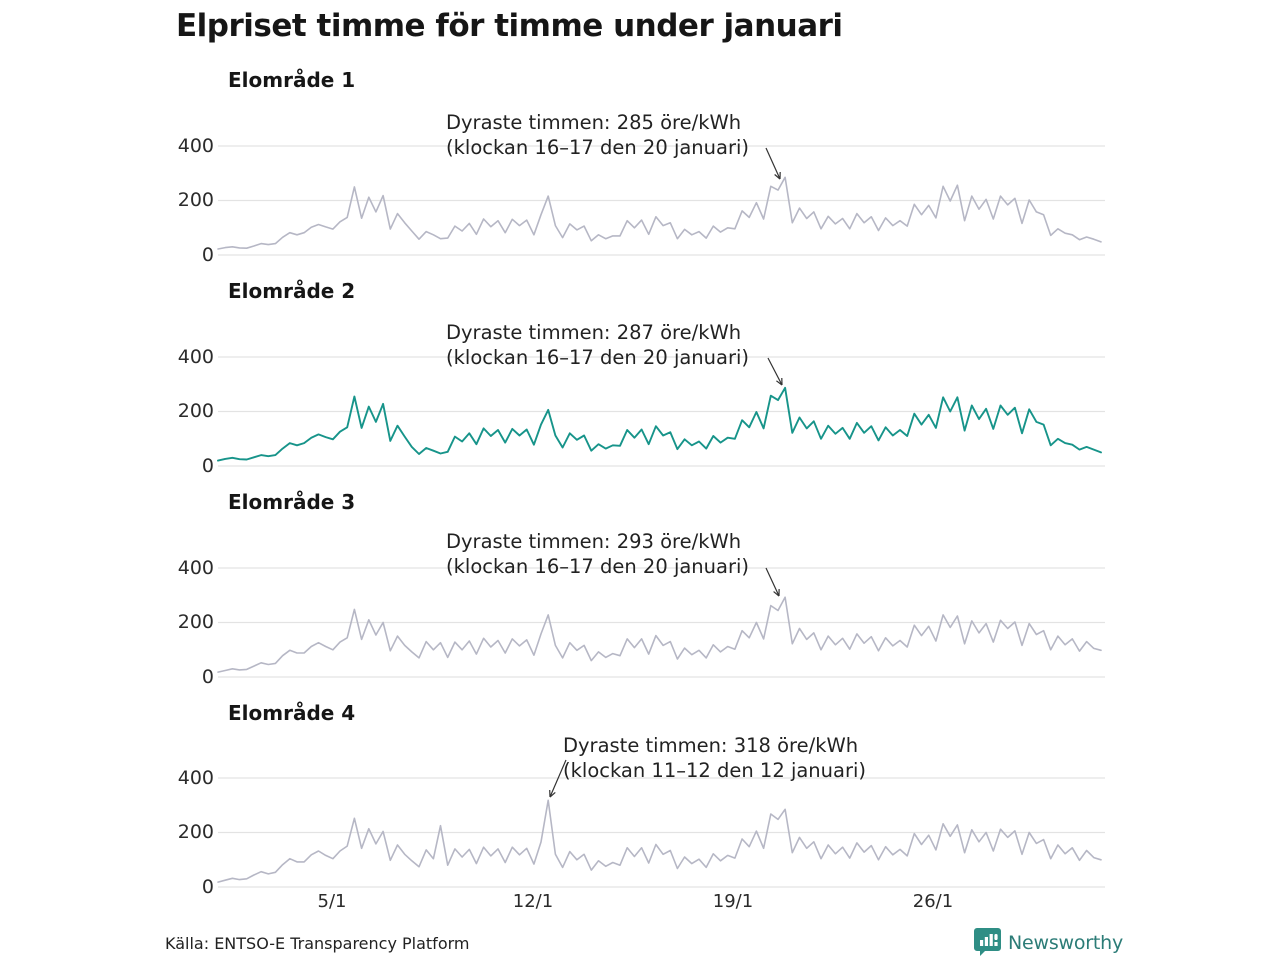 Image resolution: width=1280 pixels, height=960 pixels. I want to click on xtick-26-1: 26/1, so click(933, 901).